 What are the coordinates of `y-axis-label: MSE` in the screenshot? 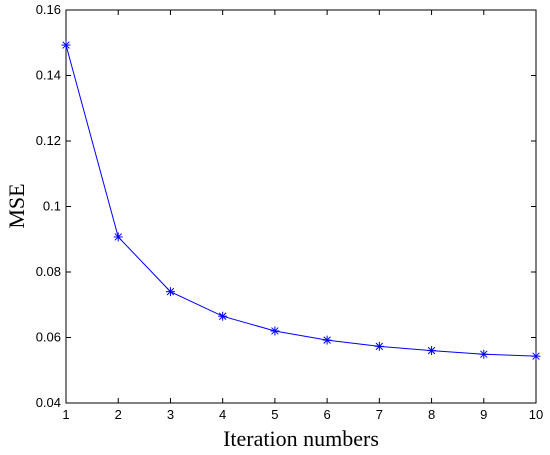 It's located at (16, 205).